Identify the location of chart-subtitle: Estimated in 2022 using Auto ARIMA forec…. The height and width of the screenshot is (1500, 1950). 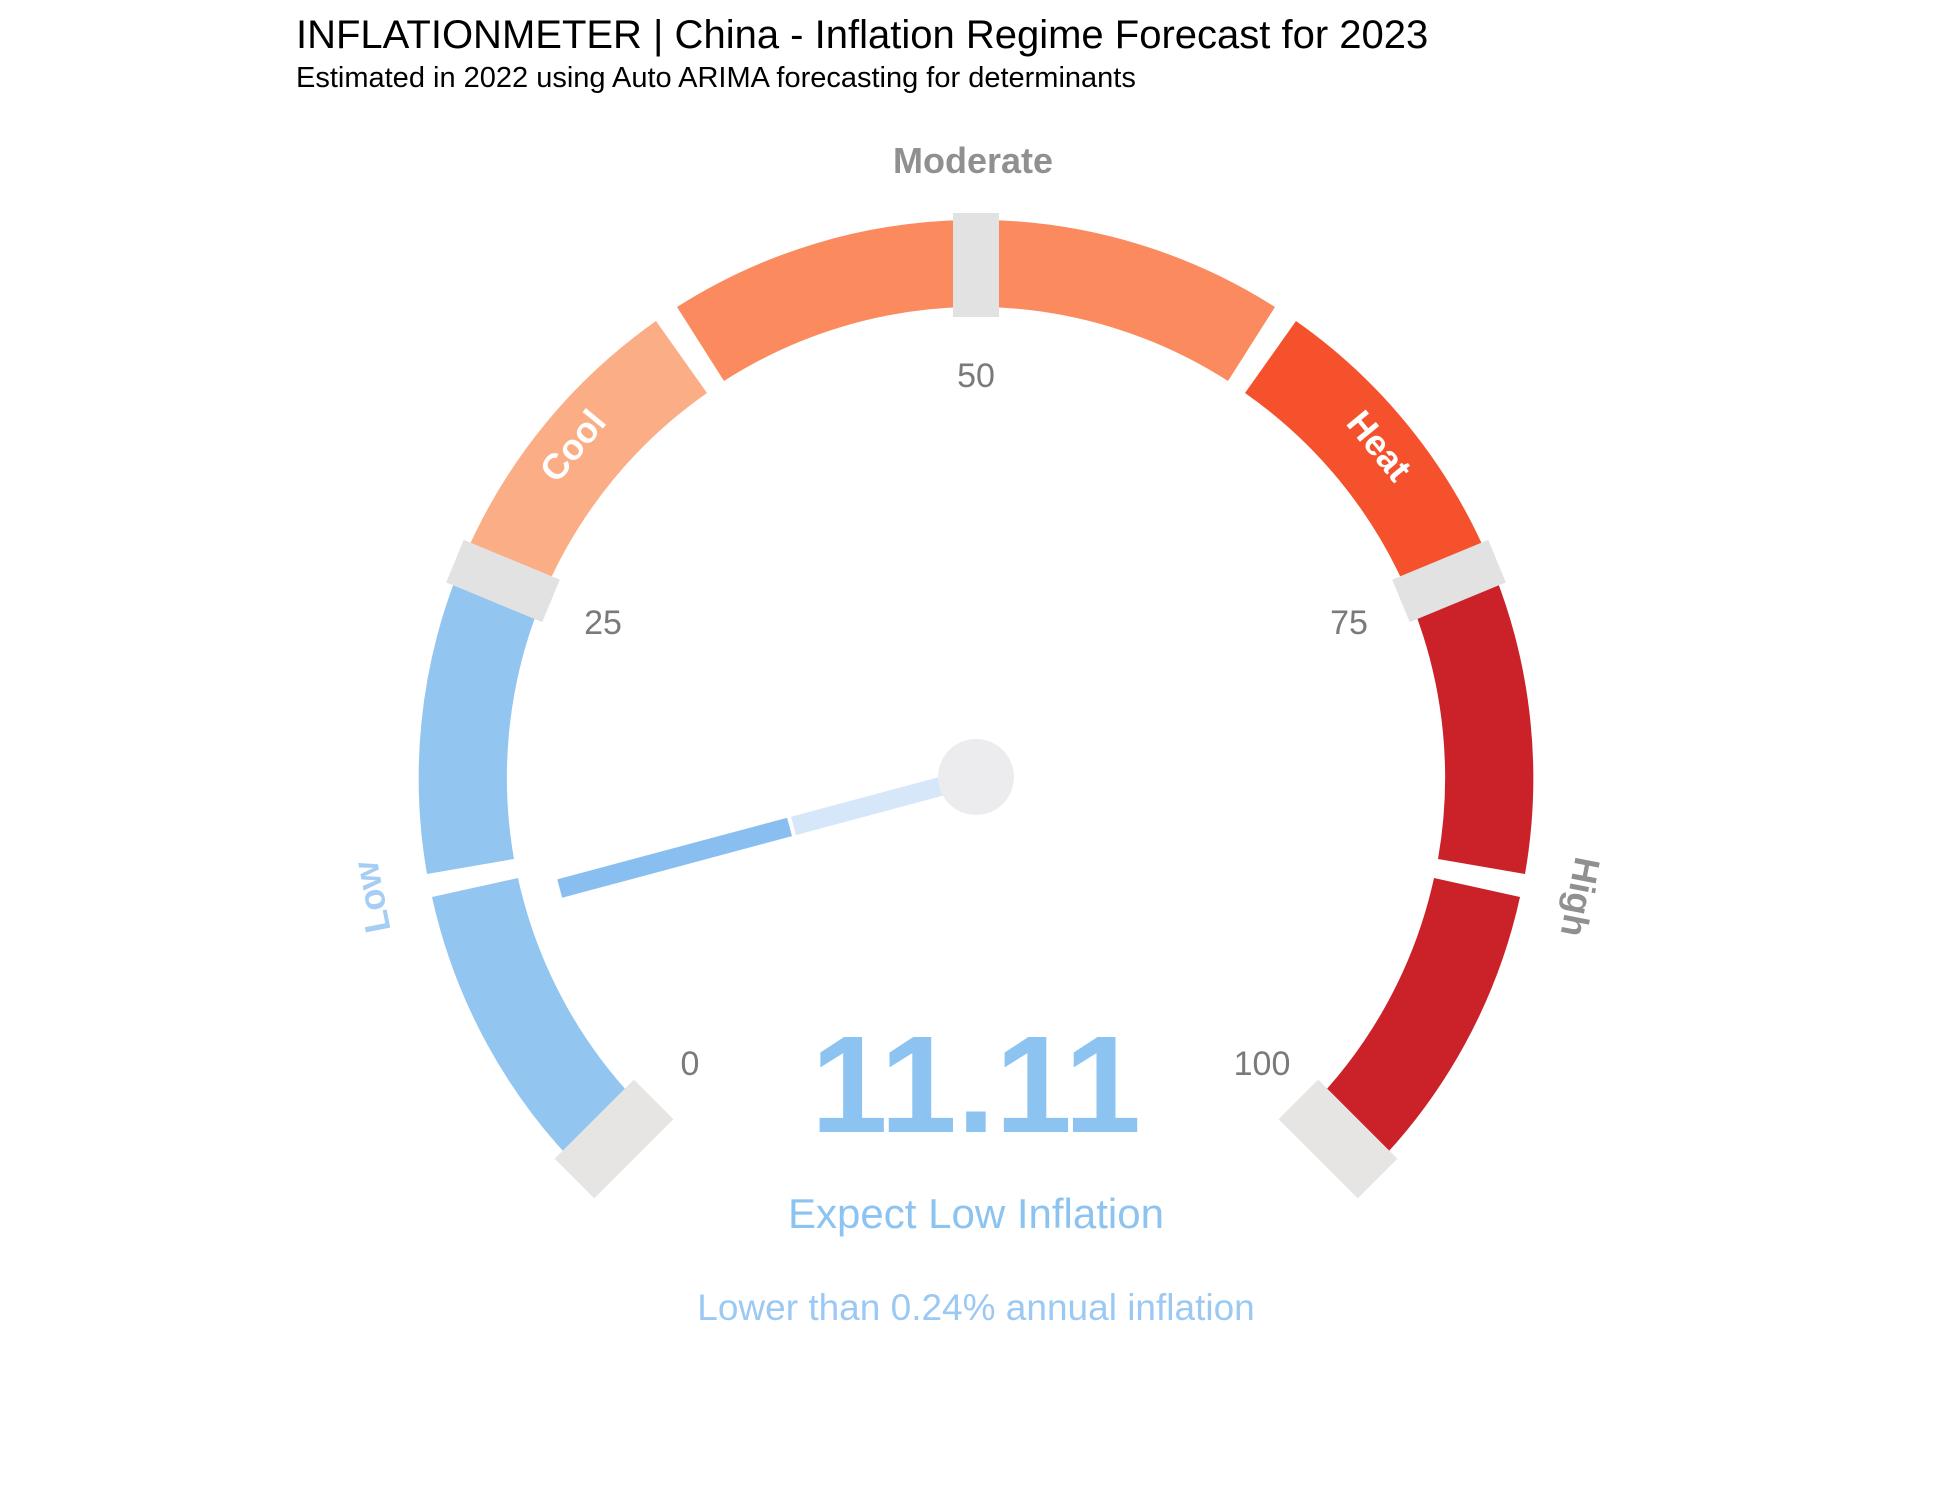
(716, 78).